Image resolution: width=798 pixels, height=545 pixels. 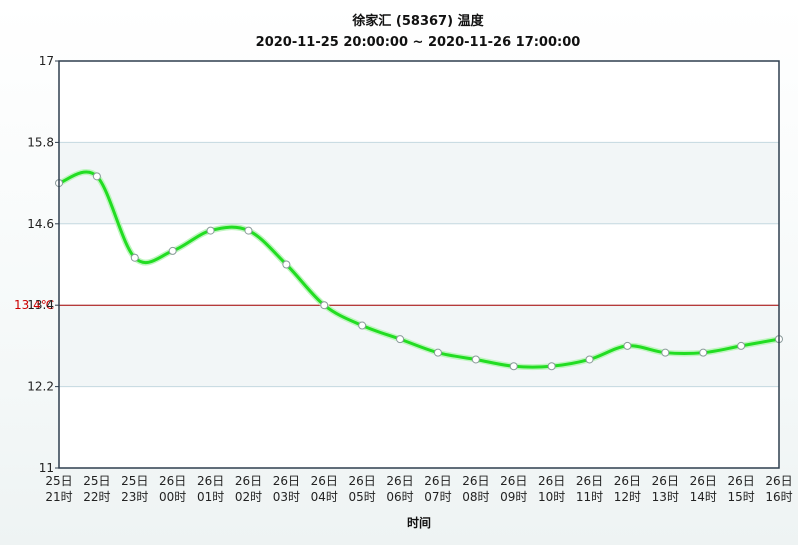 I want to click on y-tick-label: 15.8, so click(x=40, y=142).